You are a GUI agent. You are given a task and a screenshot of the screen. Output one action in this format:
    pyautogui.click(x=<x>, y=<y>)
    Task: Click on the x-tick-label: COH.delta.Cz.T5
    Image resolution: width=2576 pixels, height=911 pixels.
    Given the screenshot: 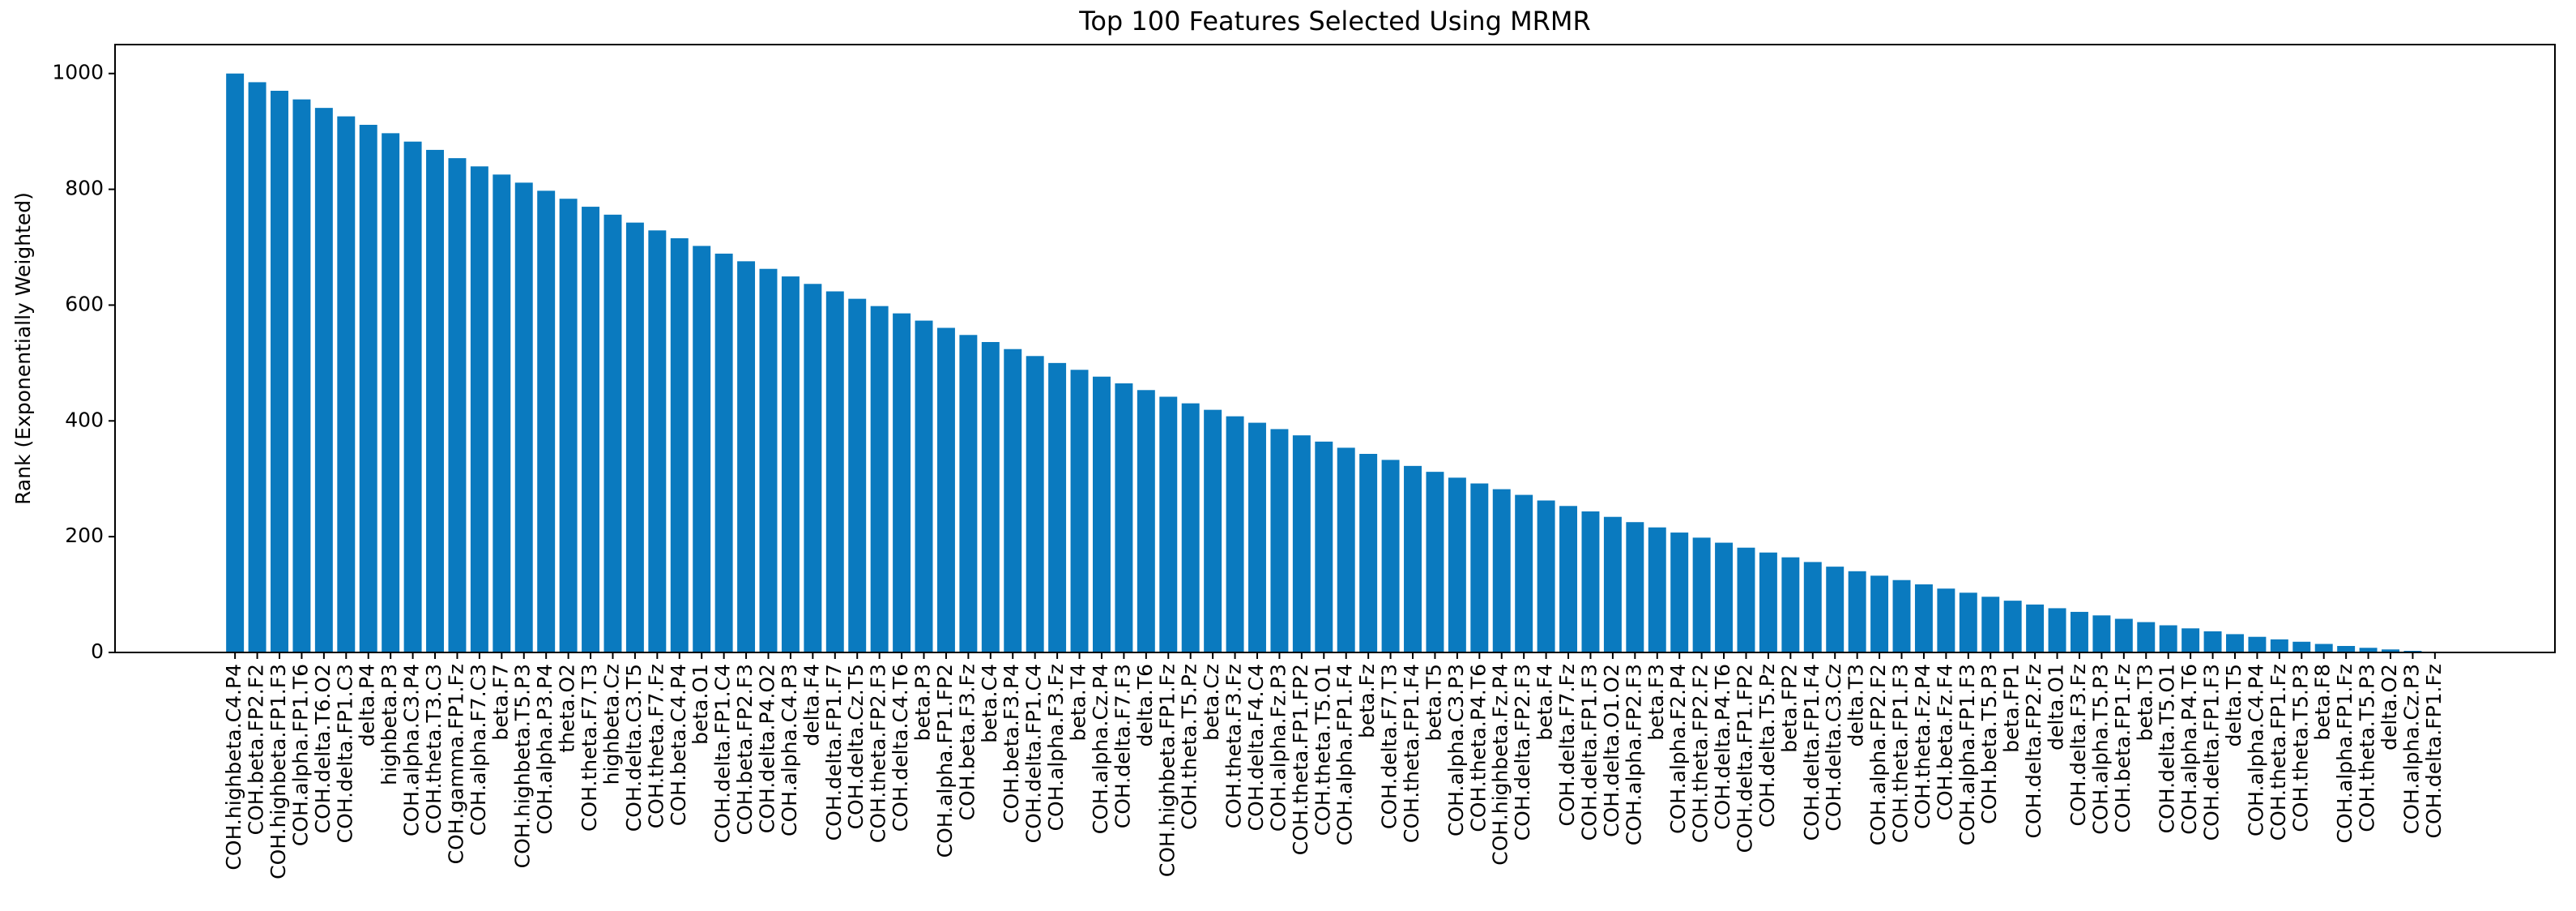 What is the action you would take?
    pyautogui.click(x=856, y=746)
    